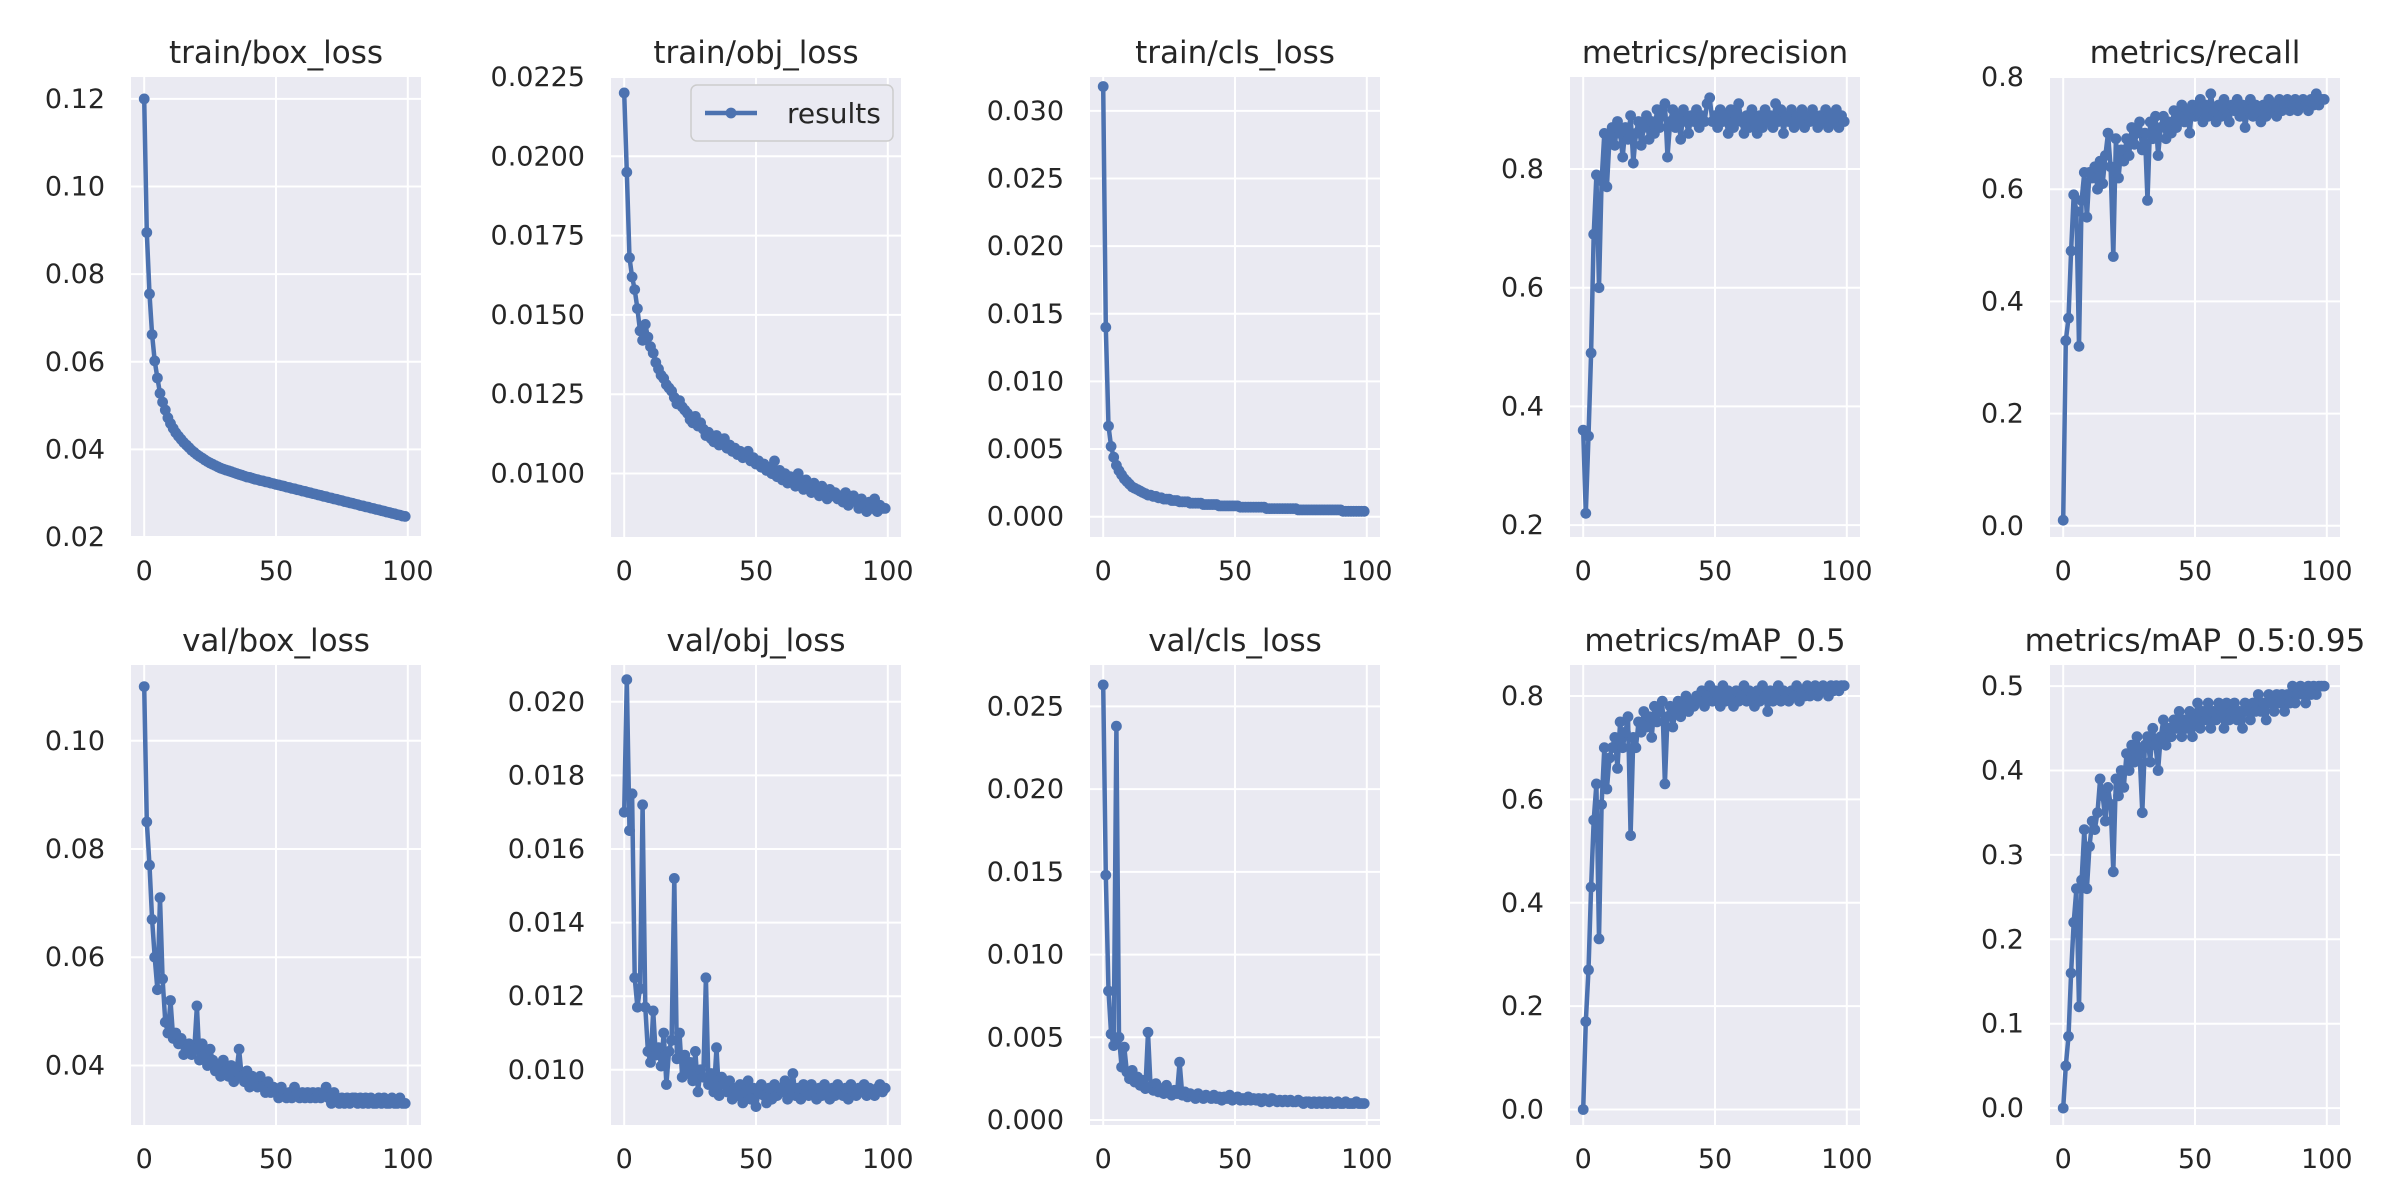 The height and width of the screenshot is (1200, 2400). Describe the element at coordinates (1025, 314) in the screenshot. I see `y-tick-label-0.015: 0.015` at that location.